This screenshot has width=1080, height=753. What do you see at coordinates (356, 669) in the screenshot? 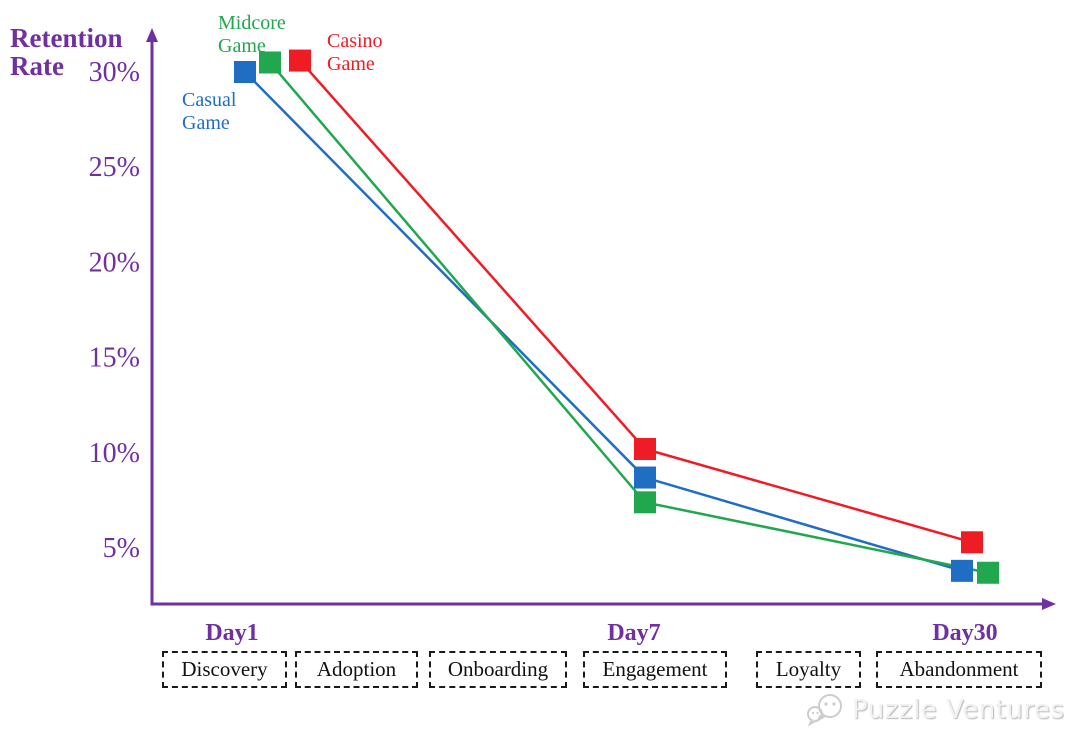
I see `stage-box-adoption: Adoption` at bounding box center [356, 669].